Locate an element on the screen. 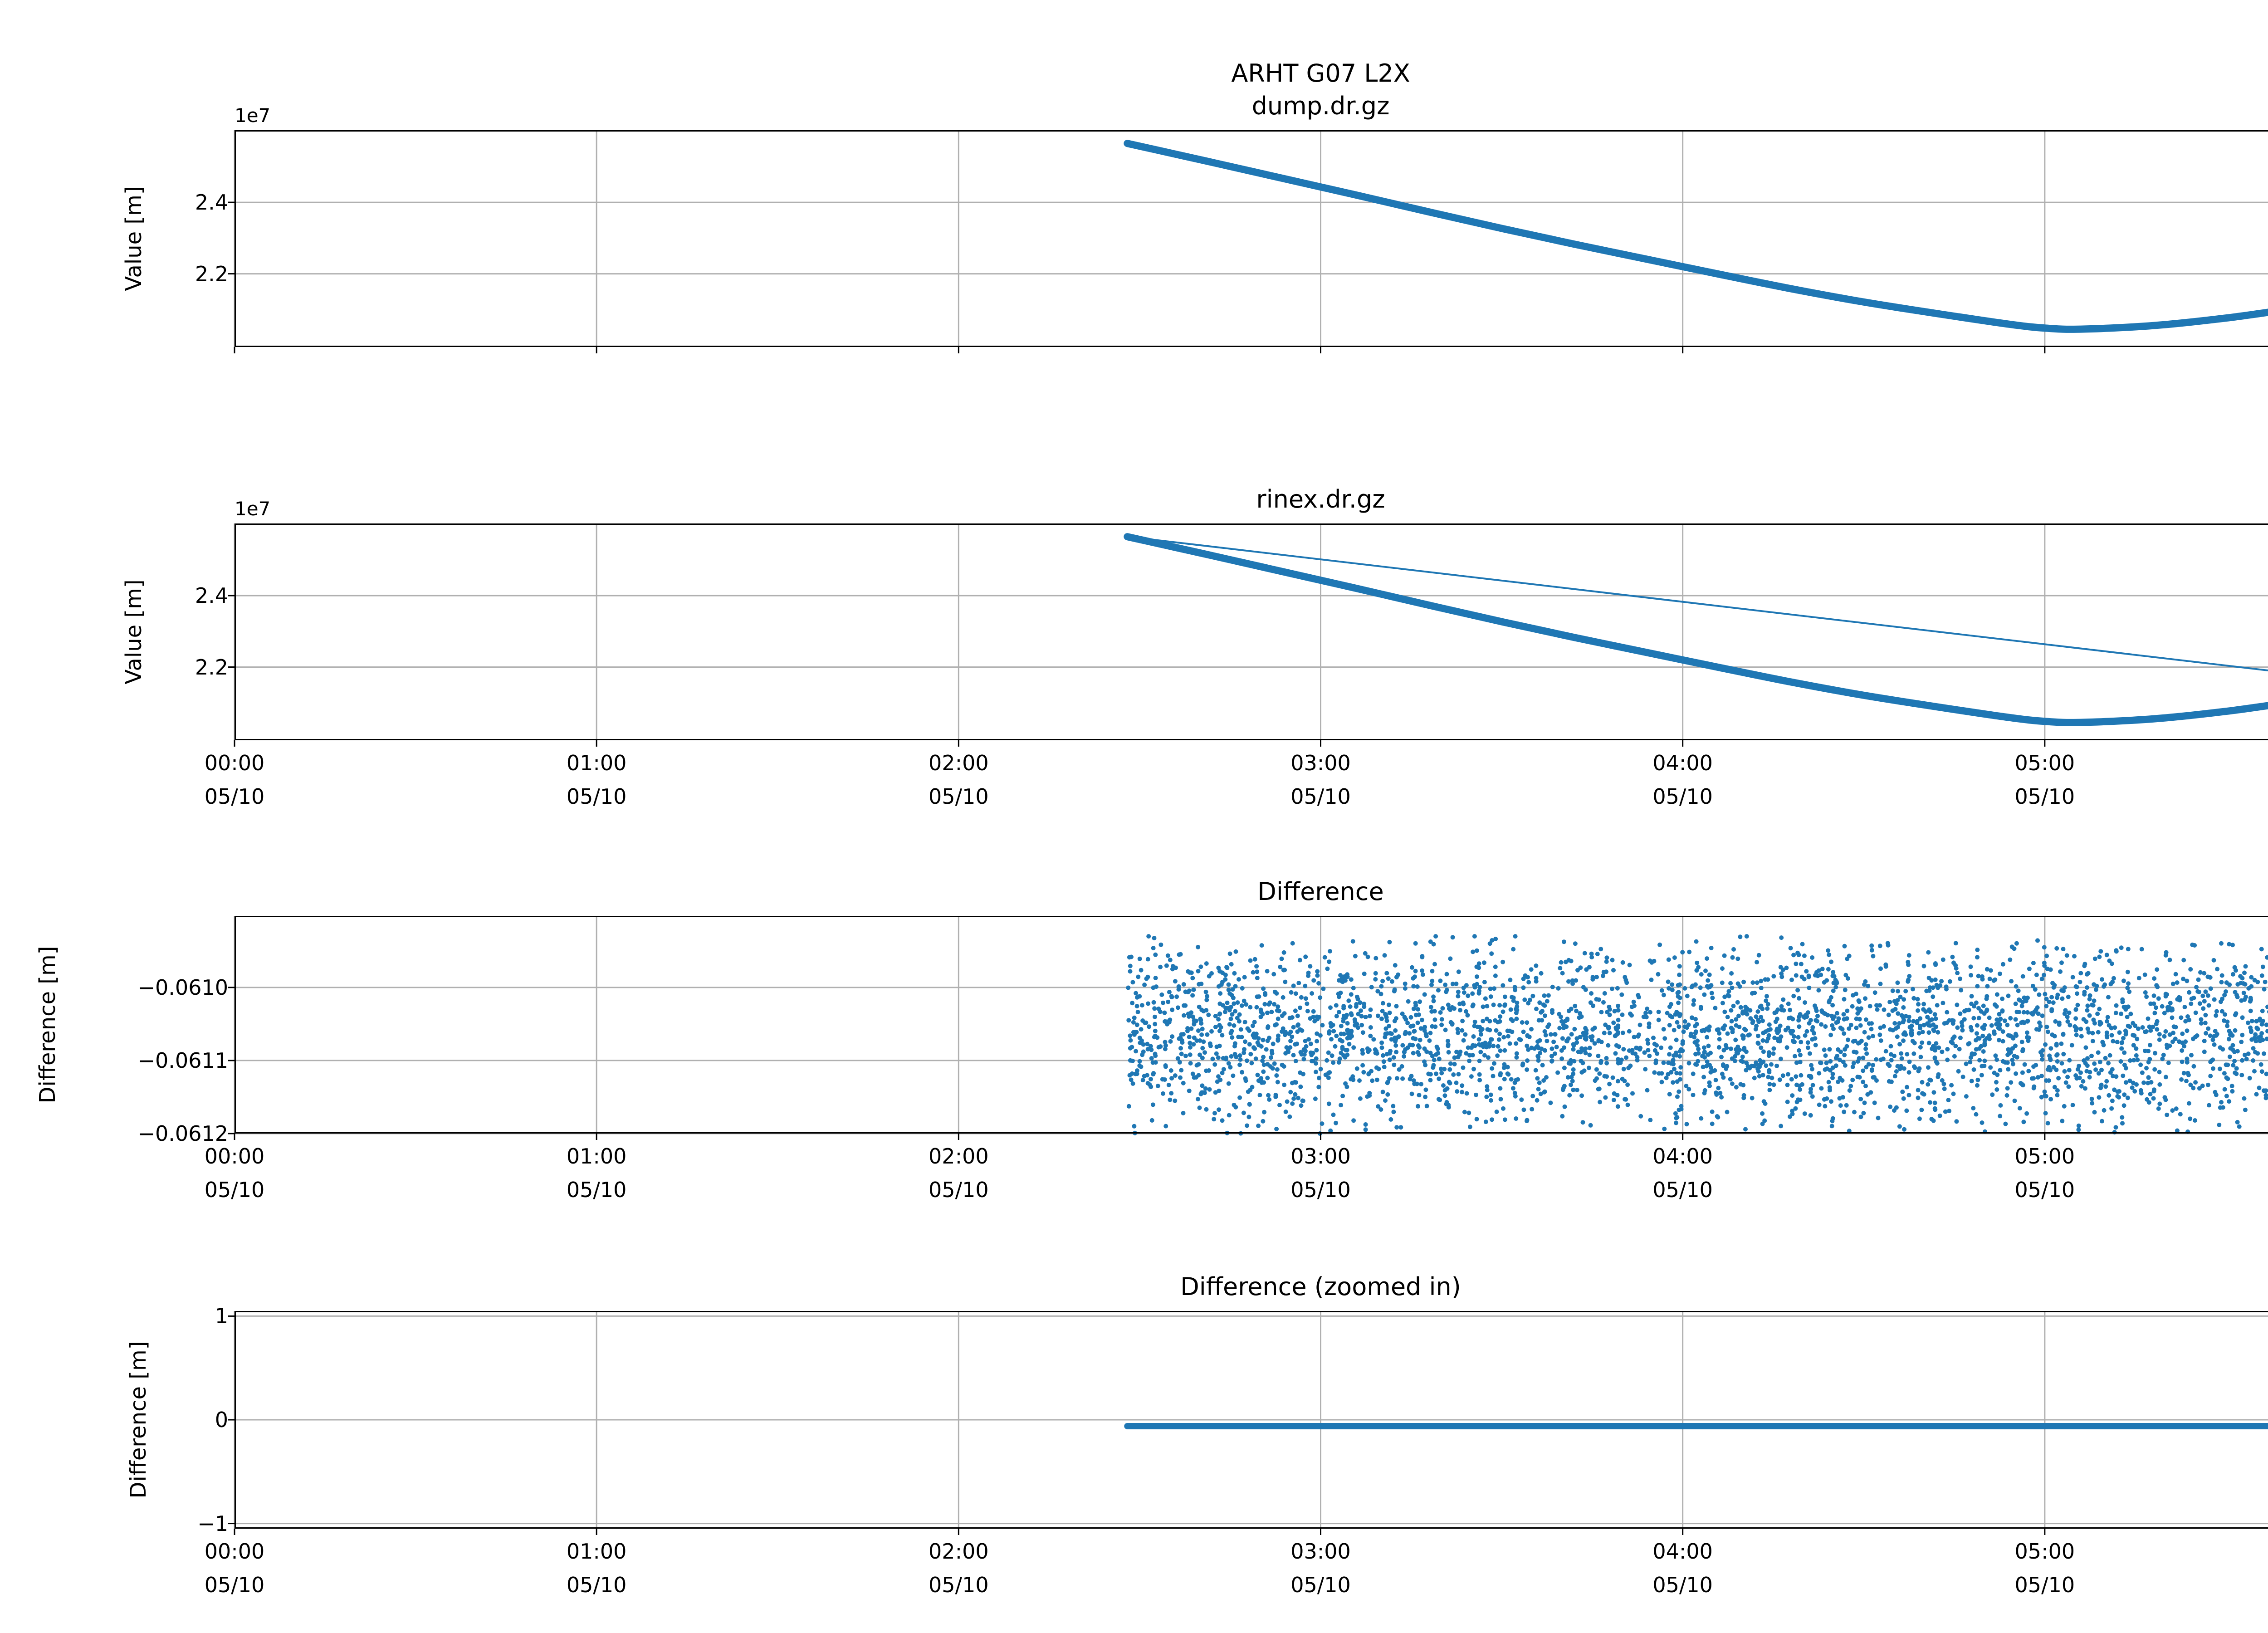 The height and width of the screenshot is (1633, 2268). plot-area-difference is located at coordinates (1248, 1028).